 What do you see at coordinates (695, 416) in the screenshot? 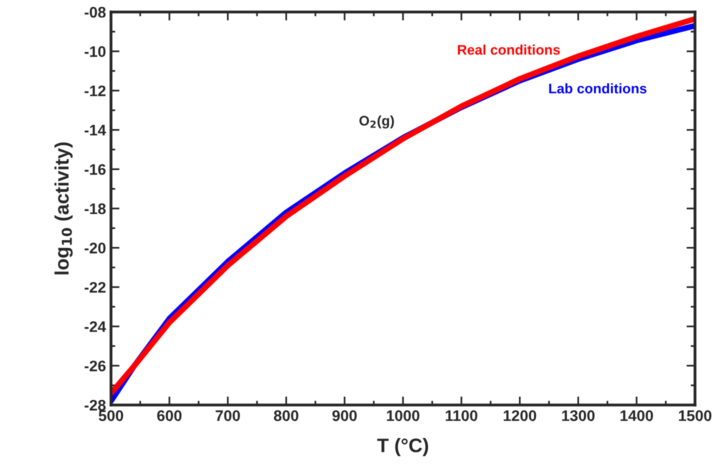
I see `x-tick-label: 1500` at bounding box center [695, 416].